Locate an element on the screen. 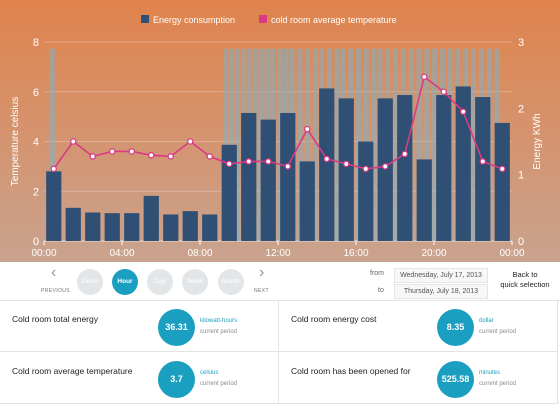  stat-unit: kilowatt-hours is located at coordinates (219, 321).